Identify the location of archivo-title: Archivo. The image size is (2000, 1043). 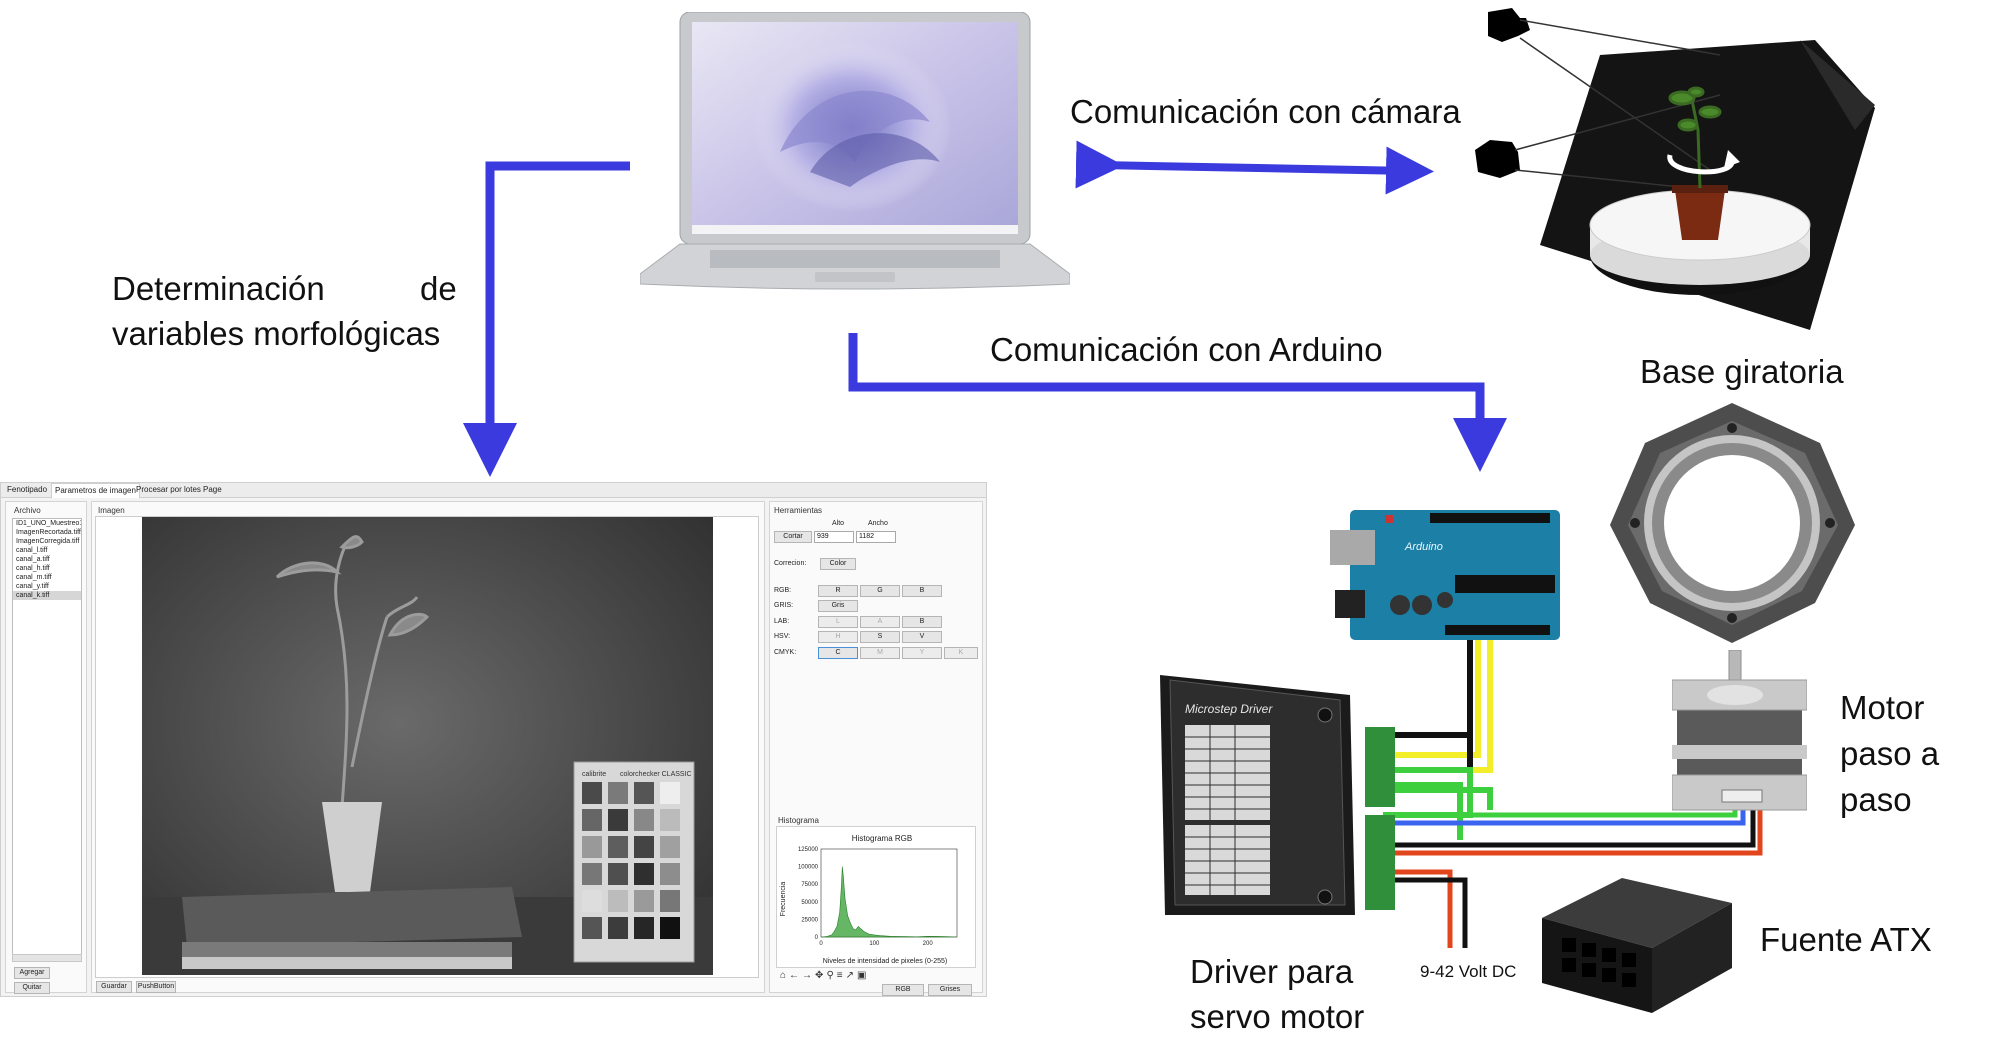
(27, 510).